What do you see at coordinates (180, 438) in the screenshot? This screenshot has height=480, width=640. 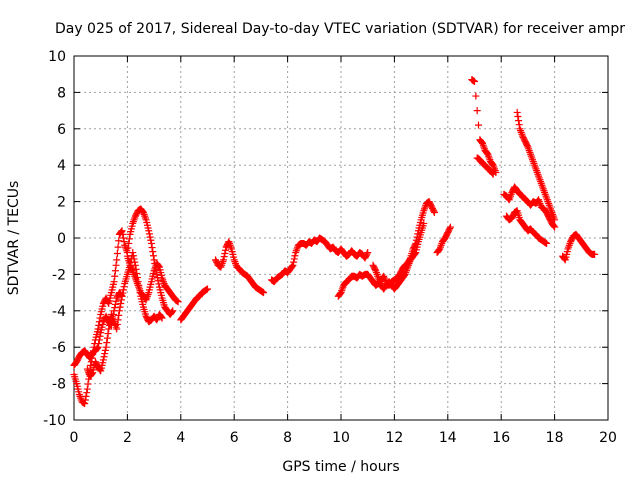 I see `x-tick-label: 4` at bounding box center [180, 438].